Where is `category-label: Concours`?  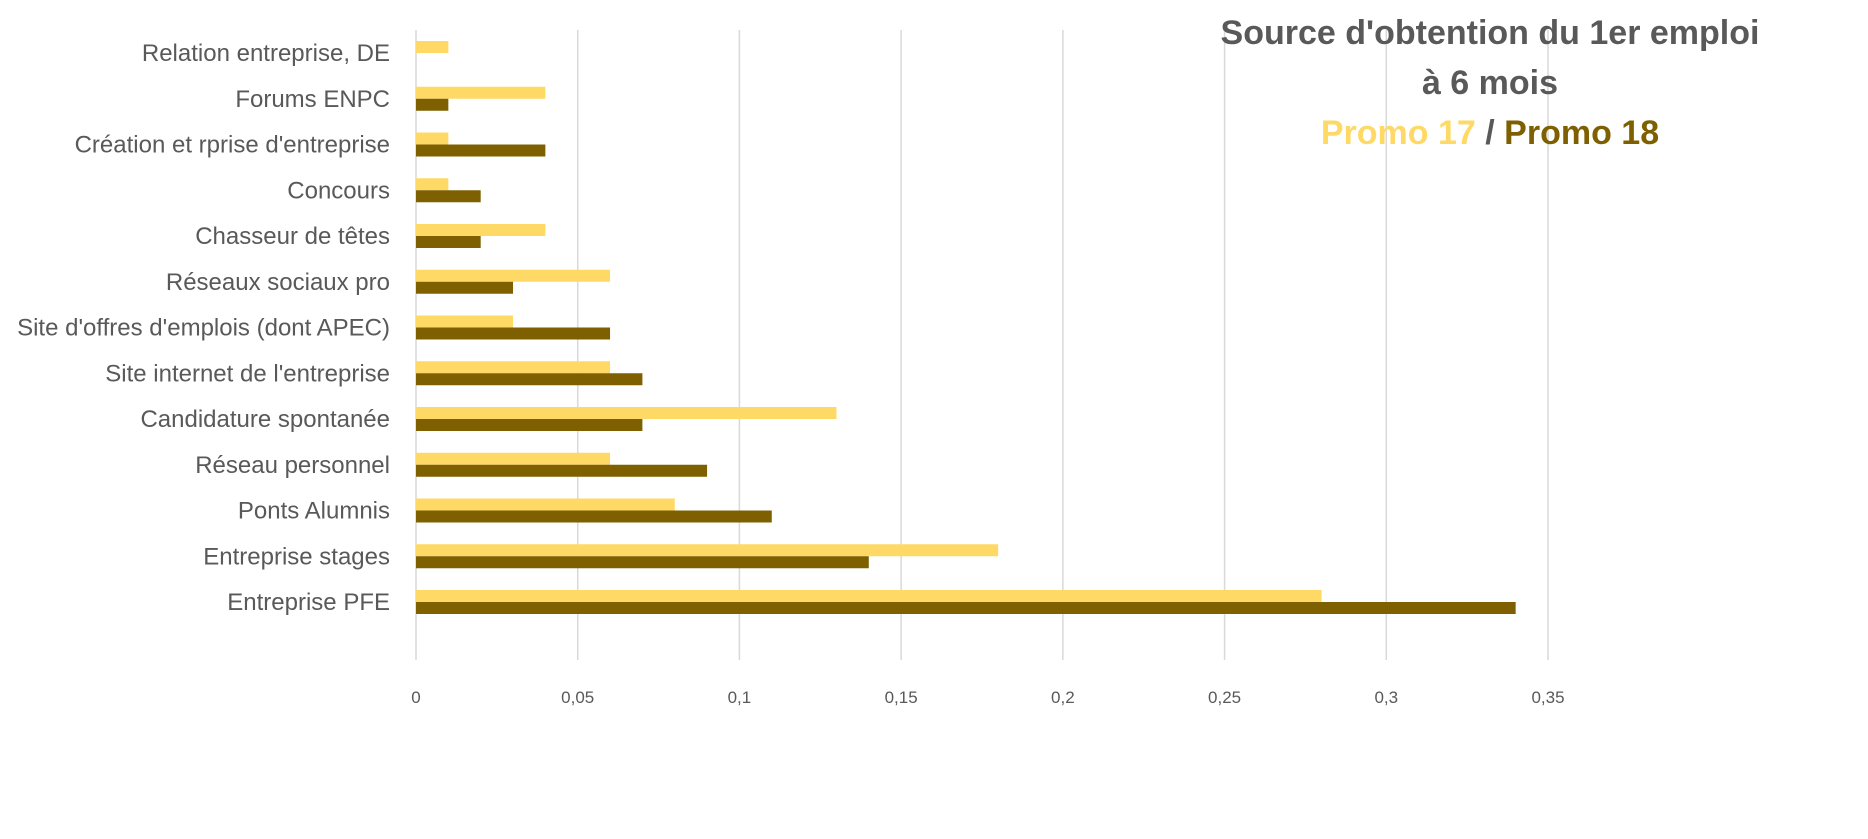
category-label: Concours is located at coordinates (338, 190).